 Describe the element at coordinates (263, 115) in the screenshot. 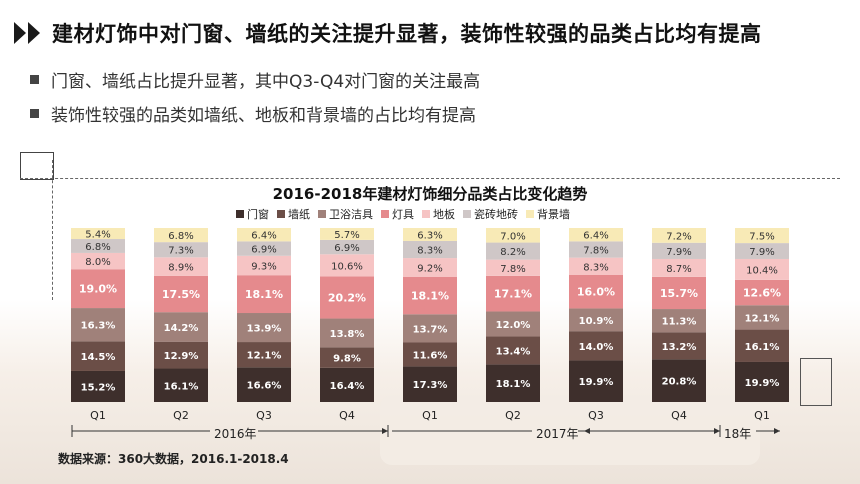

I see `bullet-text: 装饰性较强的品类如墙纸、地板和背景墙的占比均有提高` at that location.